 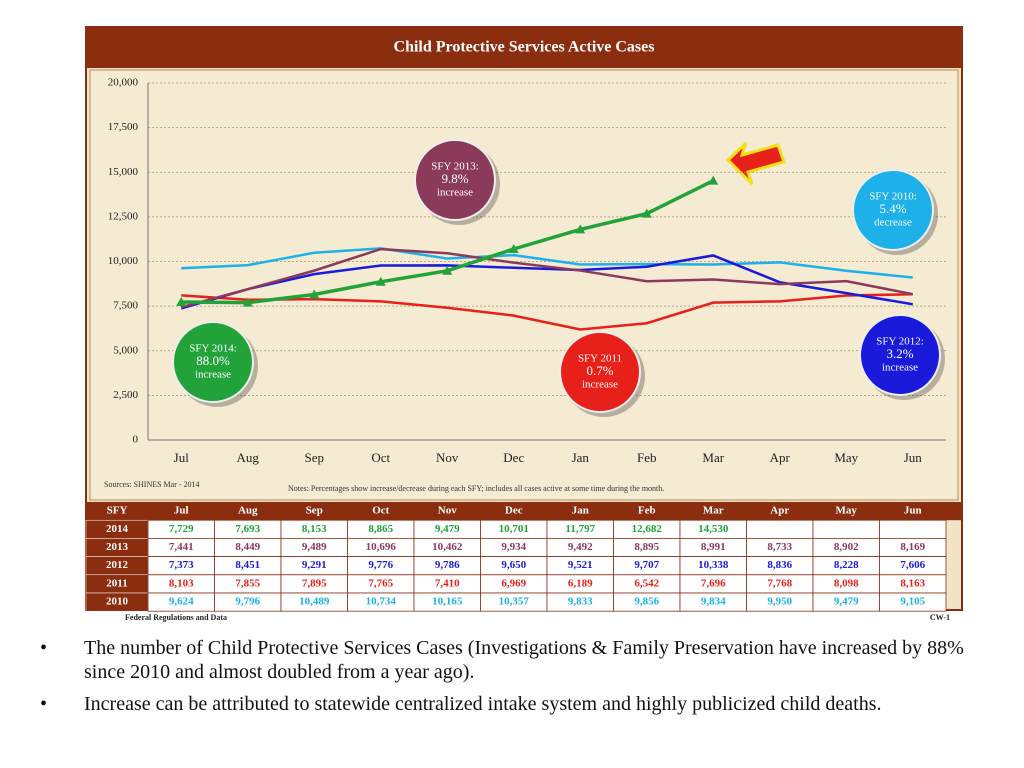 What do you see at coordinates (116, 583) in the screenshot?
I see `table-row-label: 2011` at bounding box center [116, 583].